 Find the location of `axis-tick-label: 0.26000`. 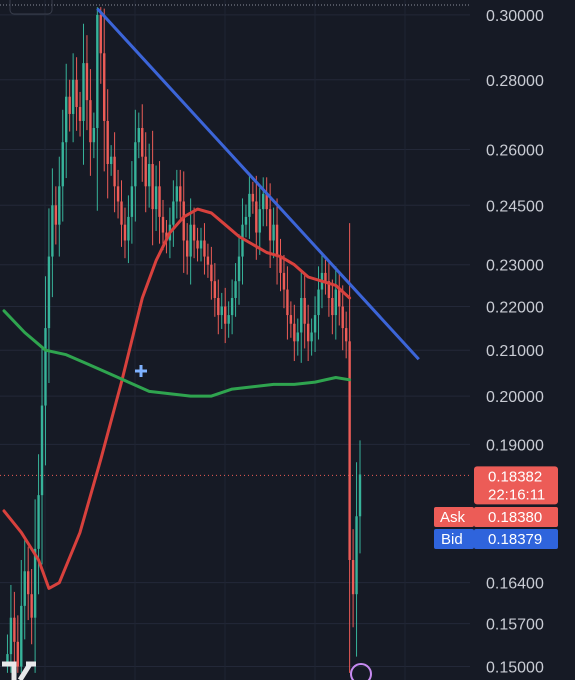

axis-tick-label: 0.26000 is located at coordinates (515, 150).